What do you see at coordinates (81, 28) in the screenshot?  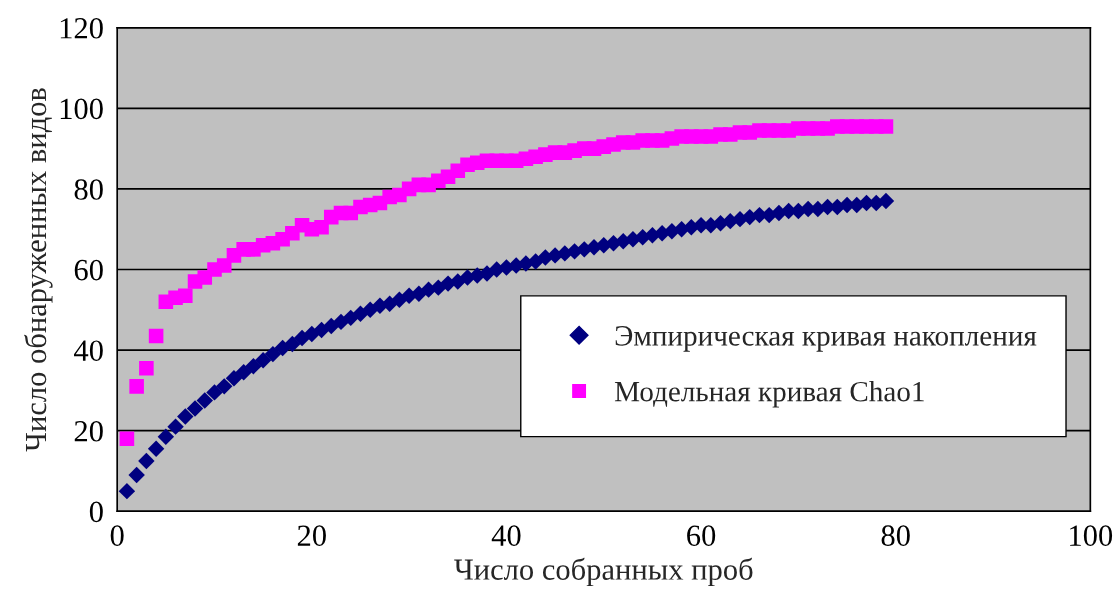 I see `y-tick-label: 120` at bounding box center [81, 28].